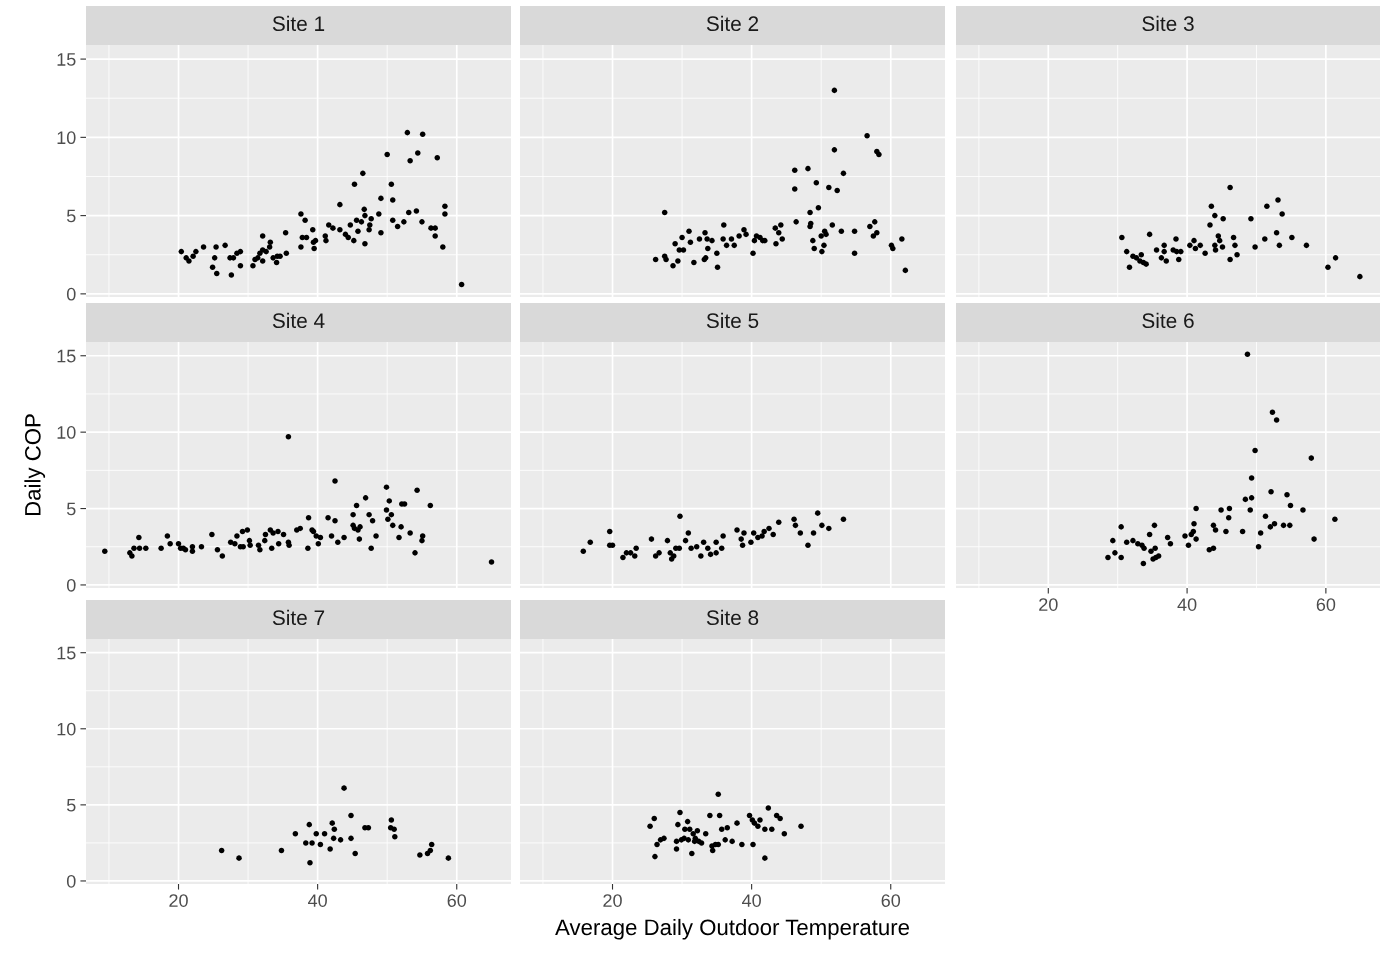 This screenshot has width=1386, height=961. What do you see at coordinates (1168, 320) in the screenshot?
I see `chart-title: Site 6` at bounding box center [1168, 320].